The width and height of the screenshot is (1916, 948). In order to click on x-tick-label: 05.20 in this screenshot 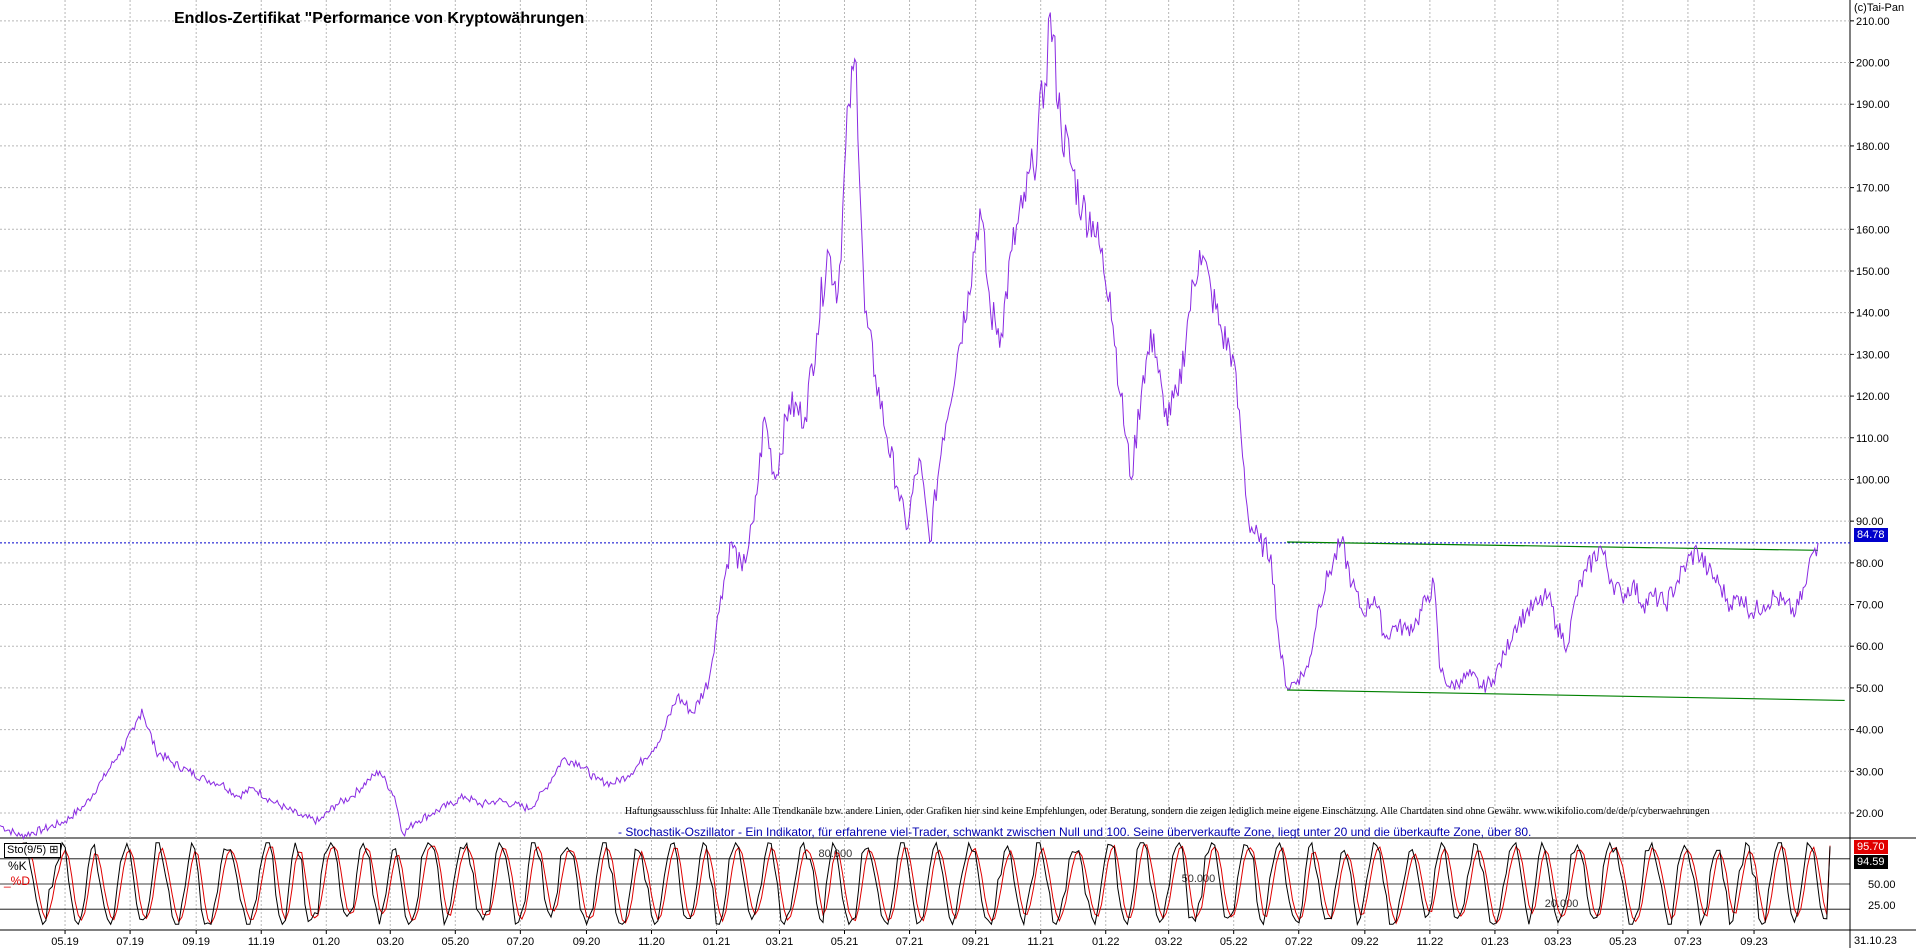, I will do `click(456, 942)`.